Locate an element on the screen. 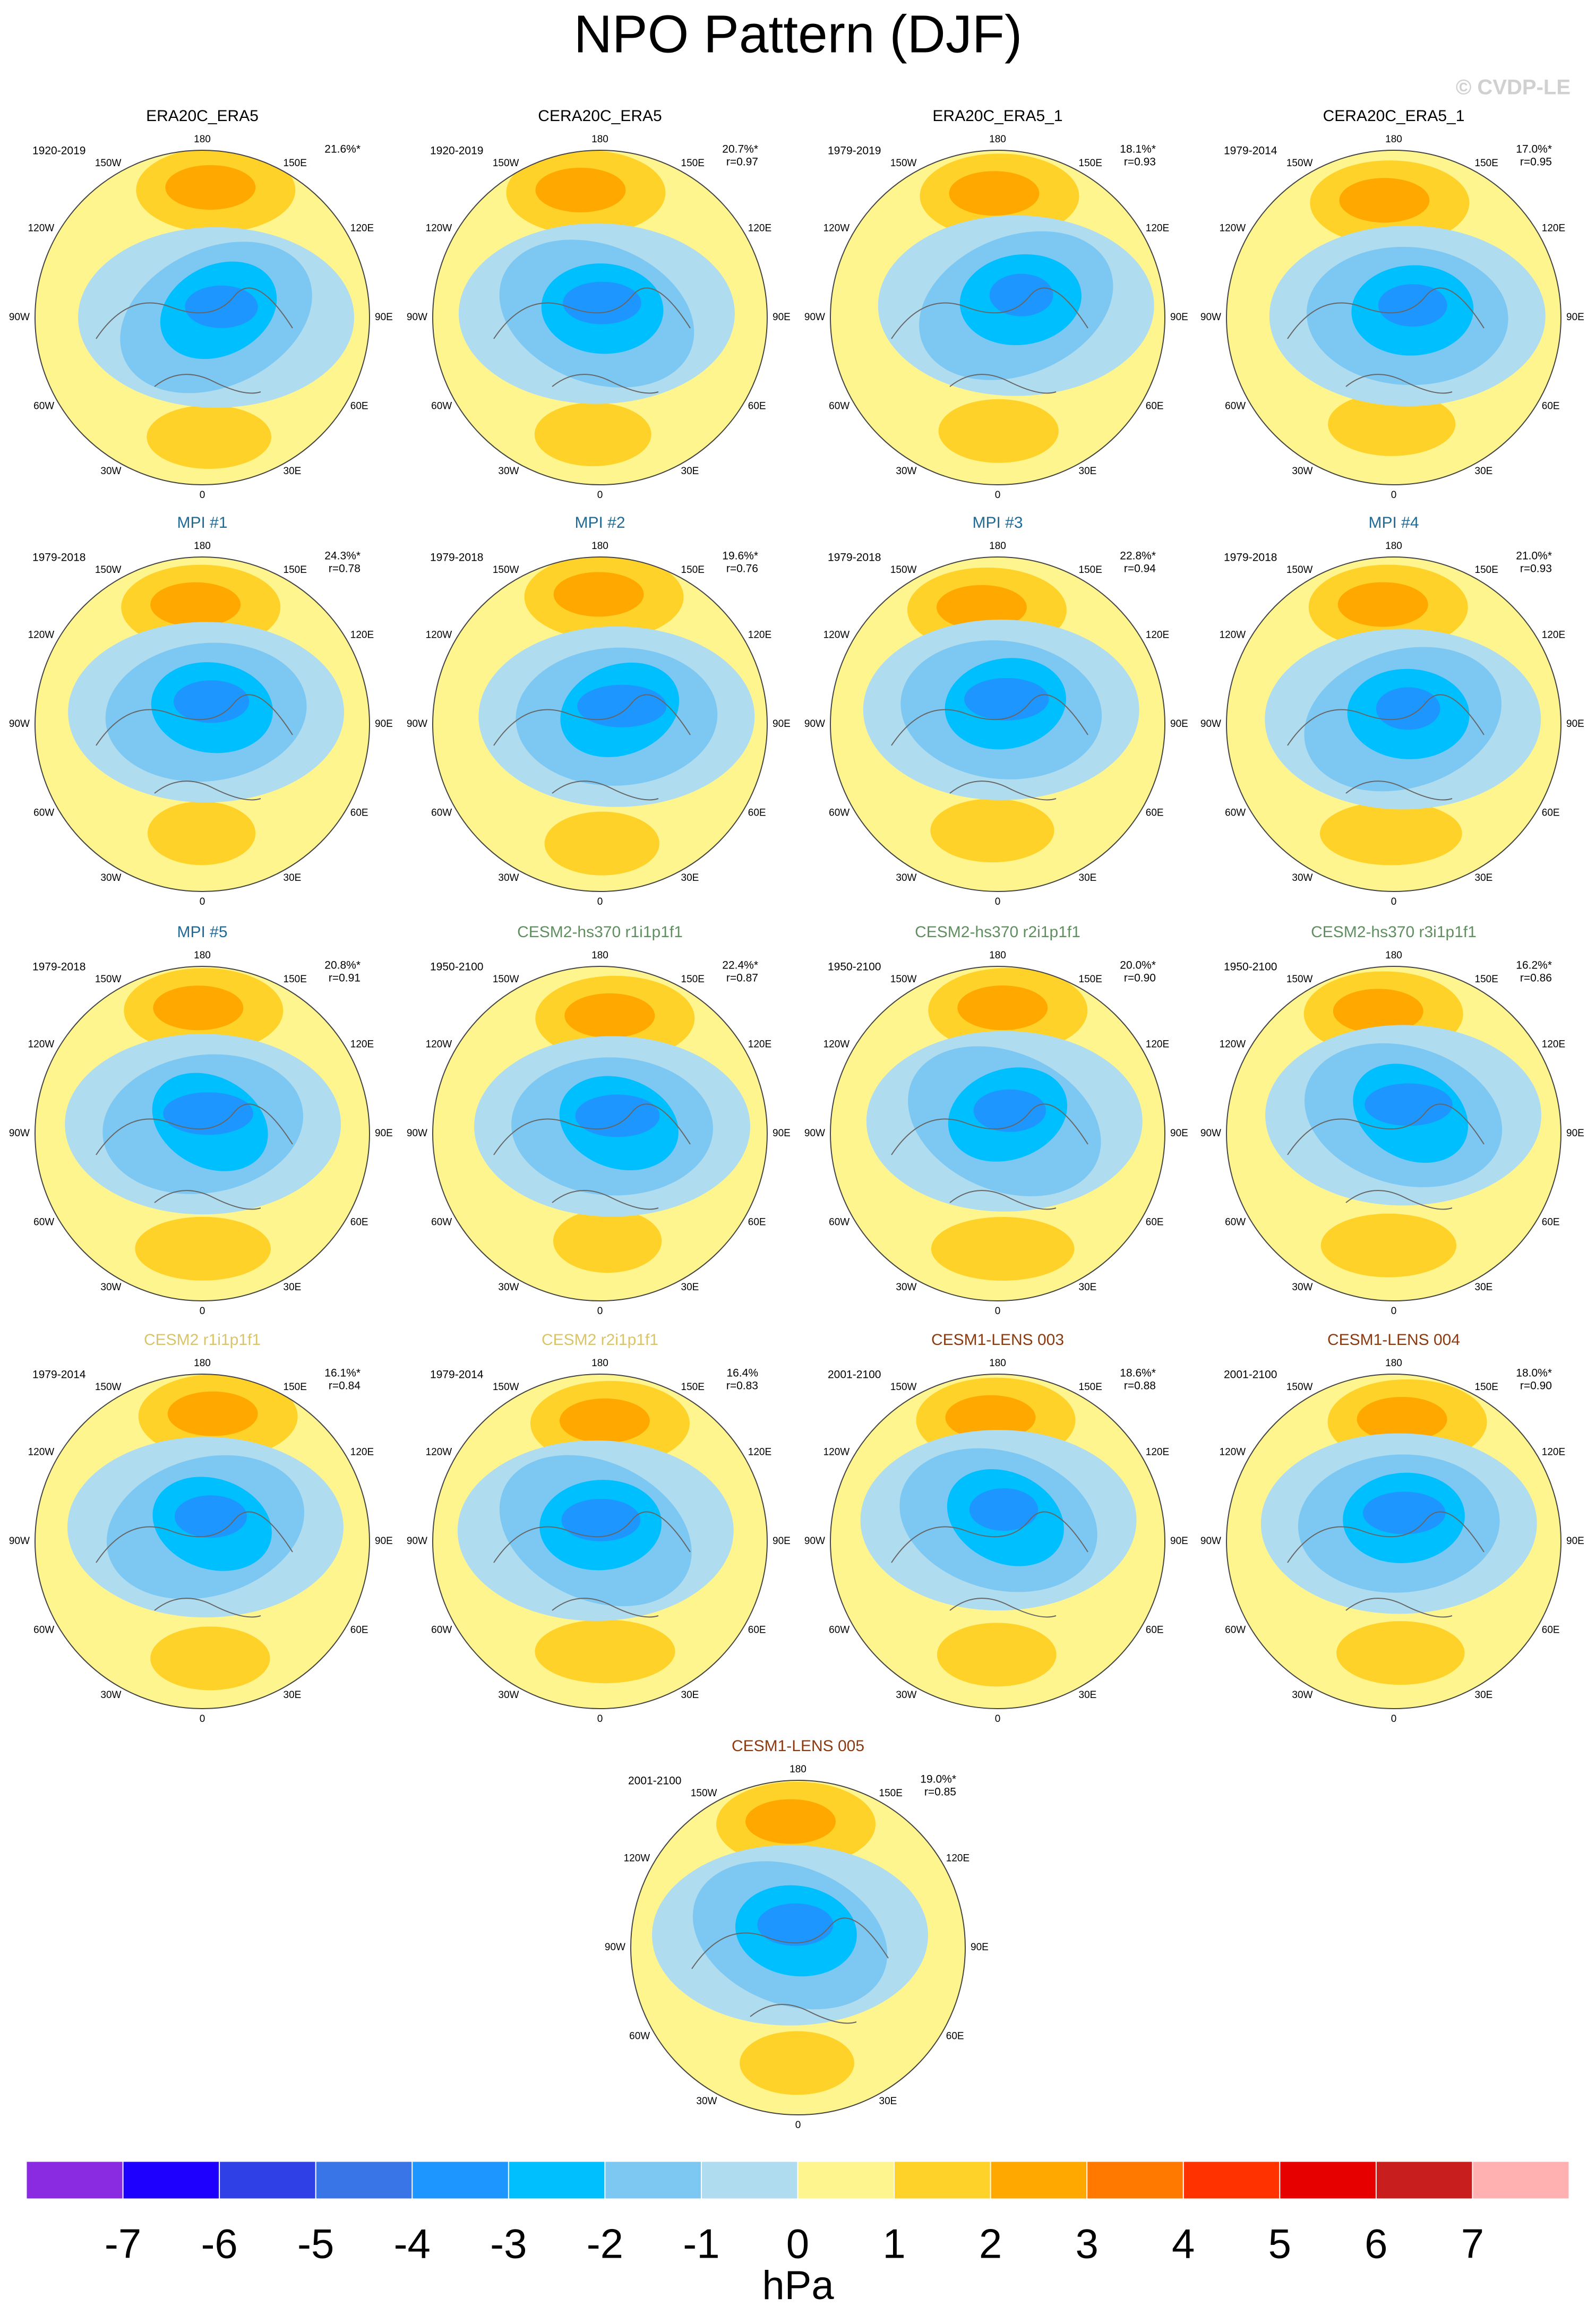 The image size is (1596, 2315). variance: 22.8%* is located at coordinates (1138, 556).